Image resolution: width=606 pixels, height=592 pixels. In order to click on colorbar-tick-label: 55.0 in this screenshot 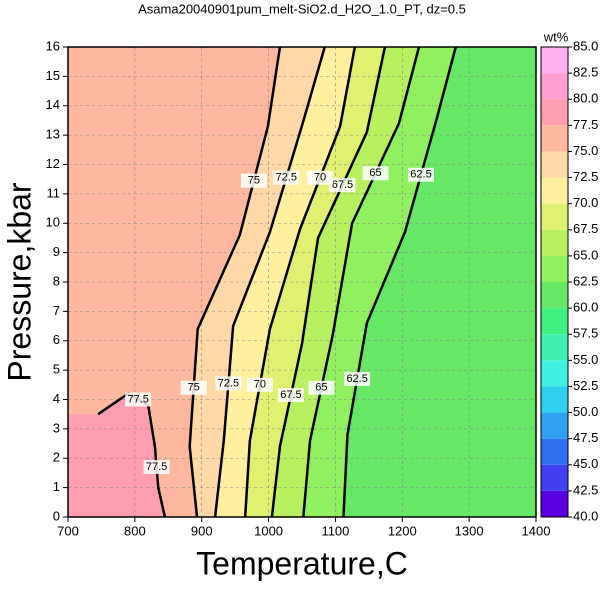, I will do `click(585, 359)`.